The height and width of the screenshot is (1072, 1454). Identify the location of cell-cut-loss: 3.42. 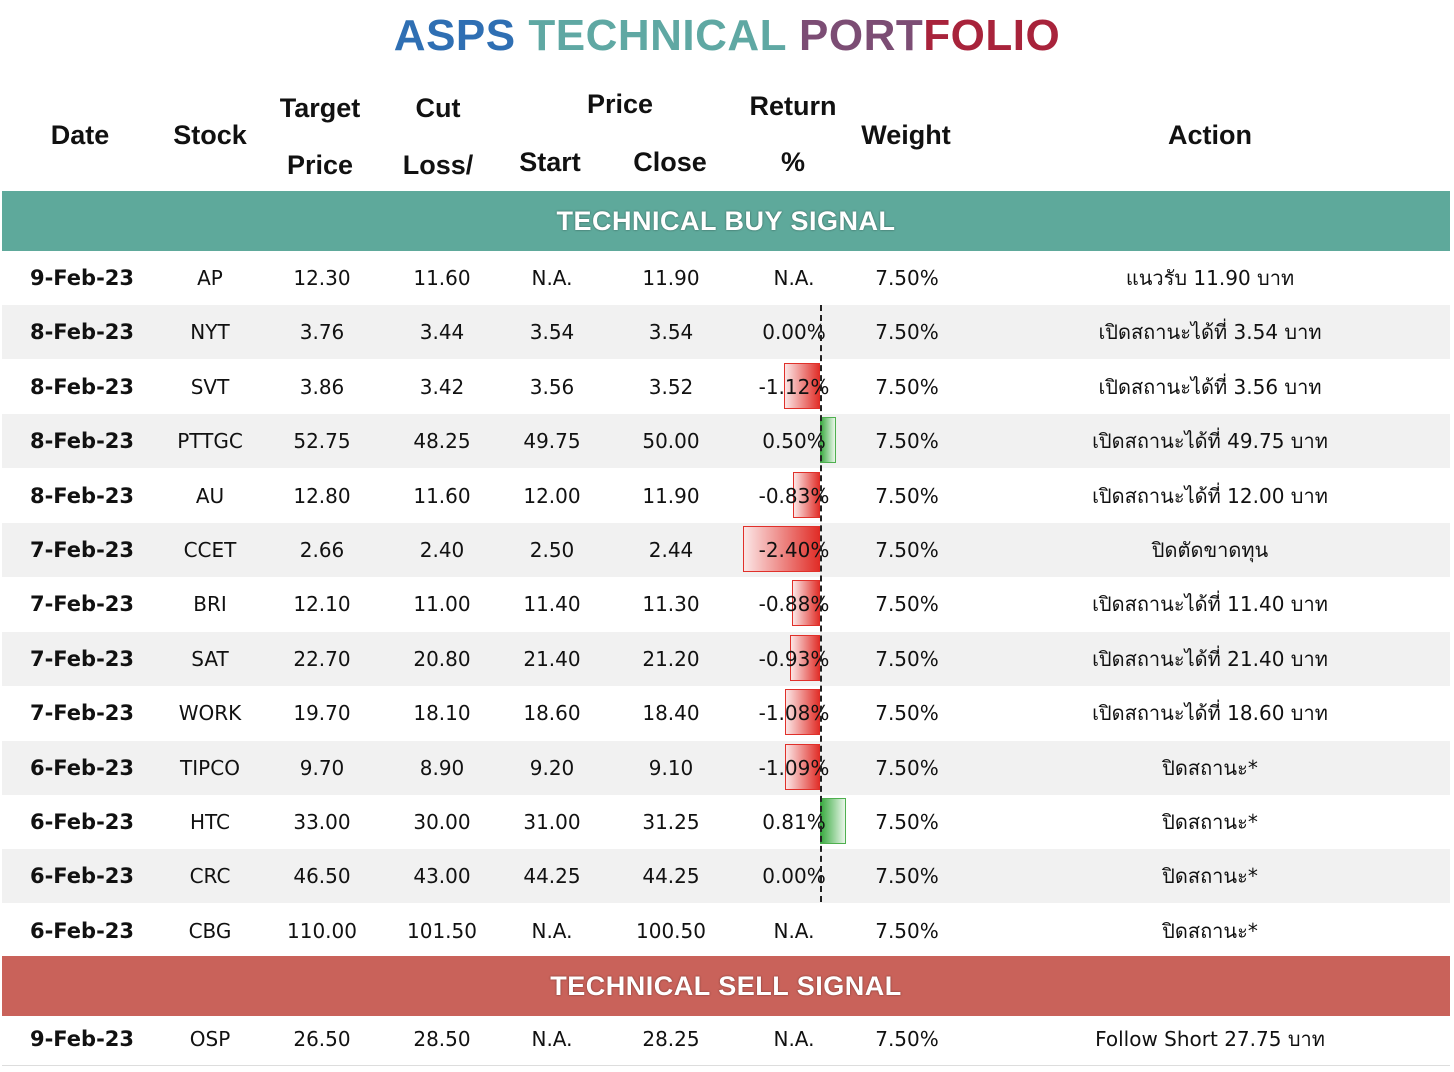
(442, 386).